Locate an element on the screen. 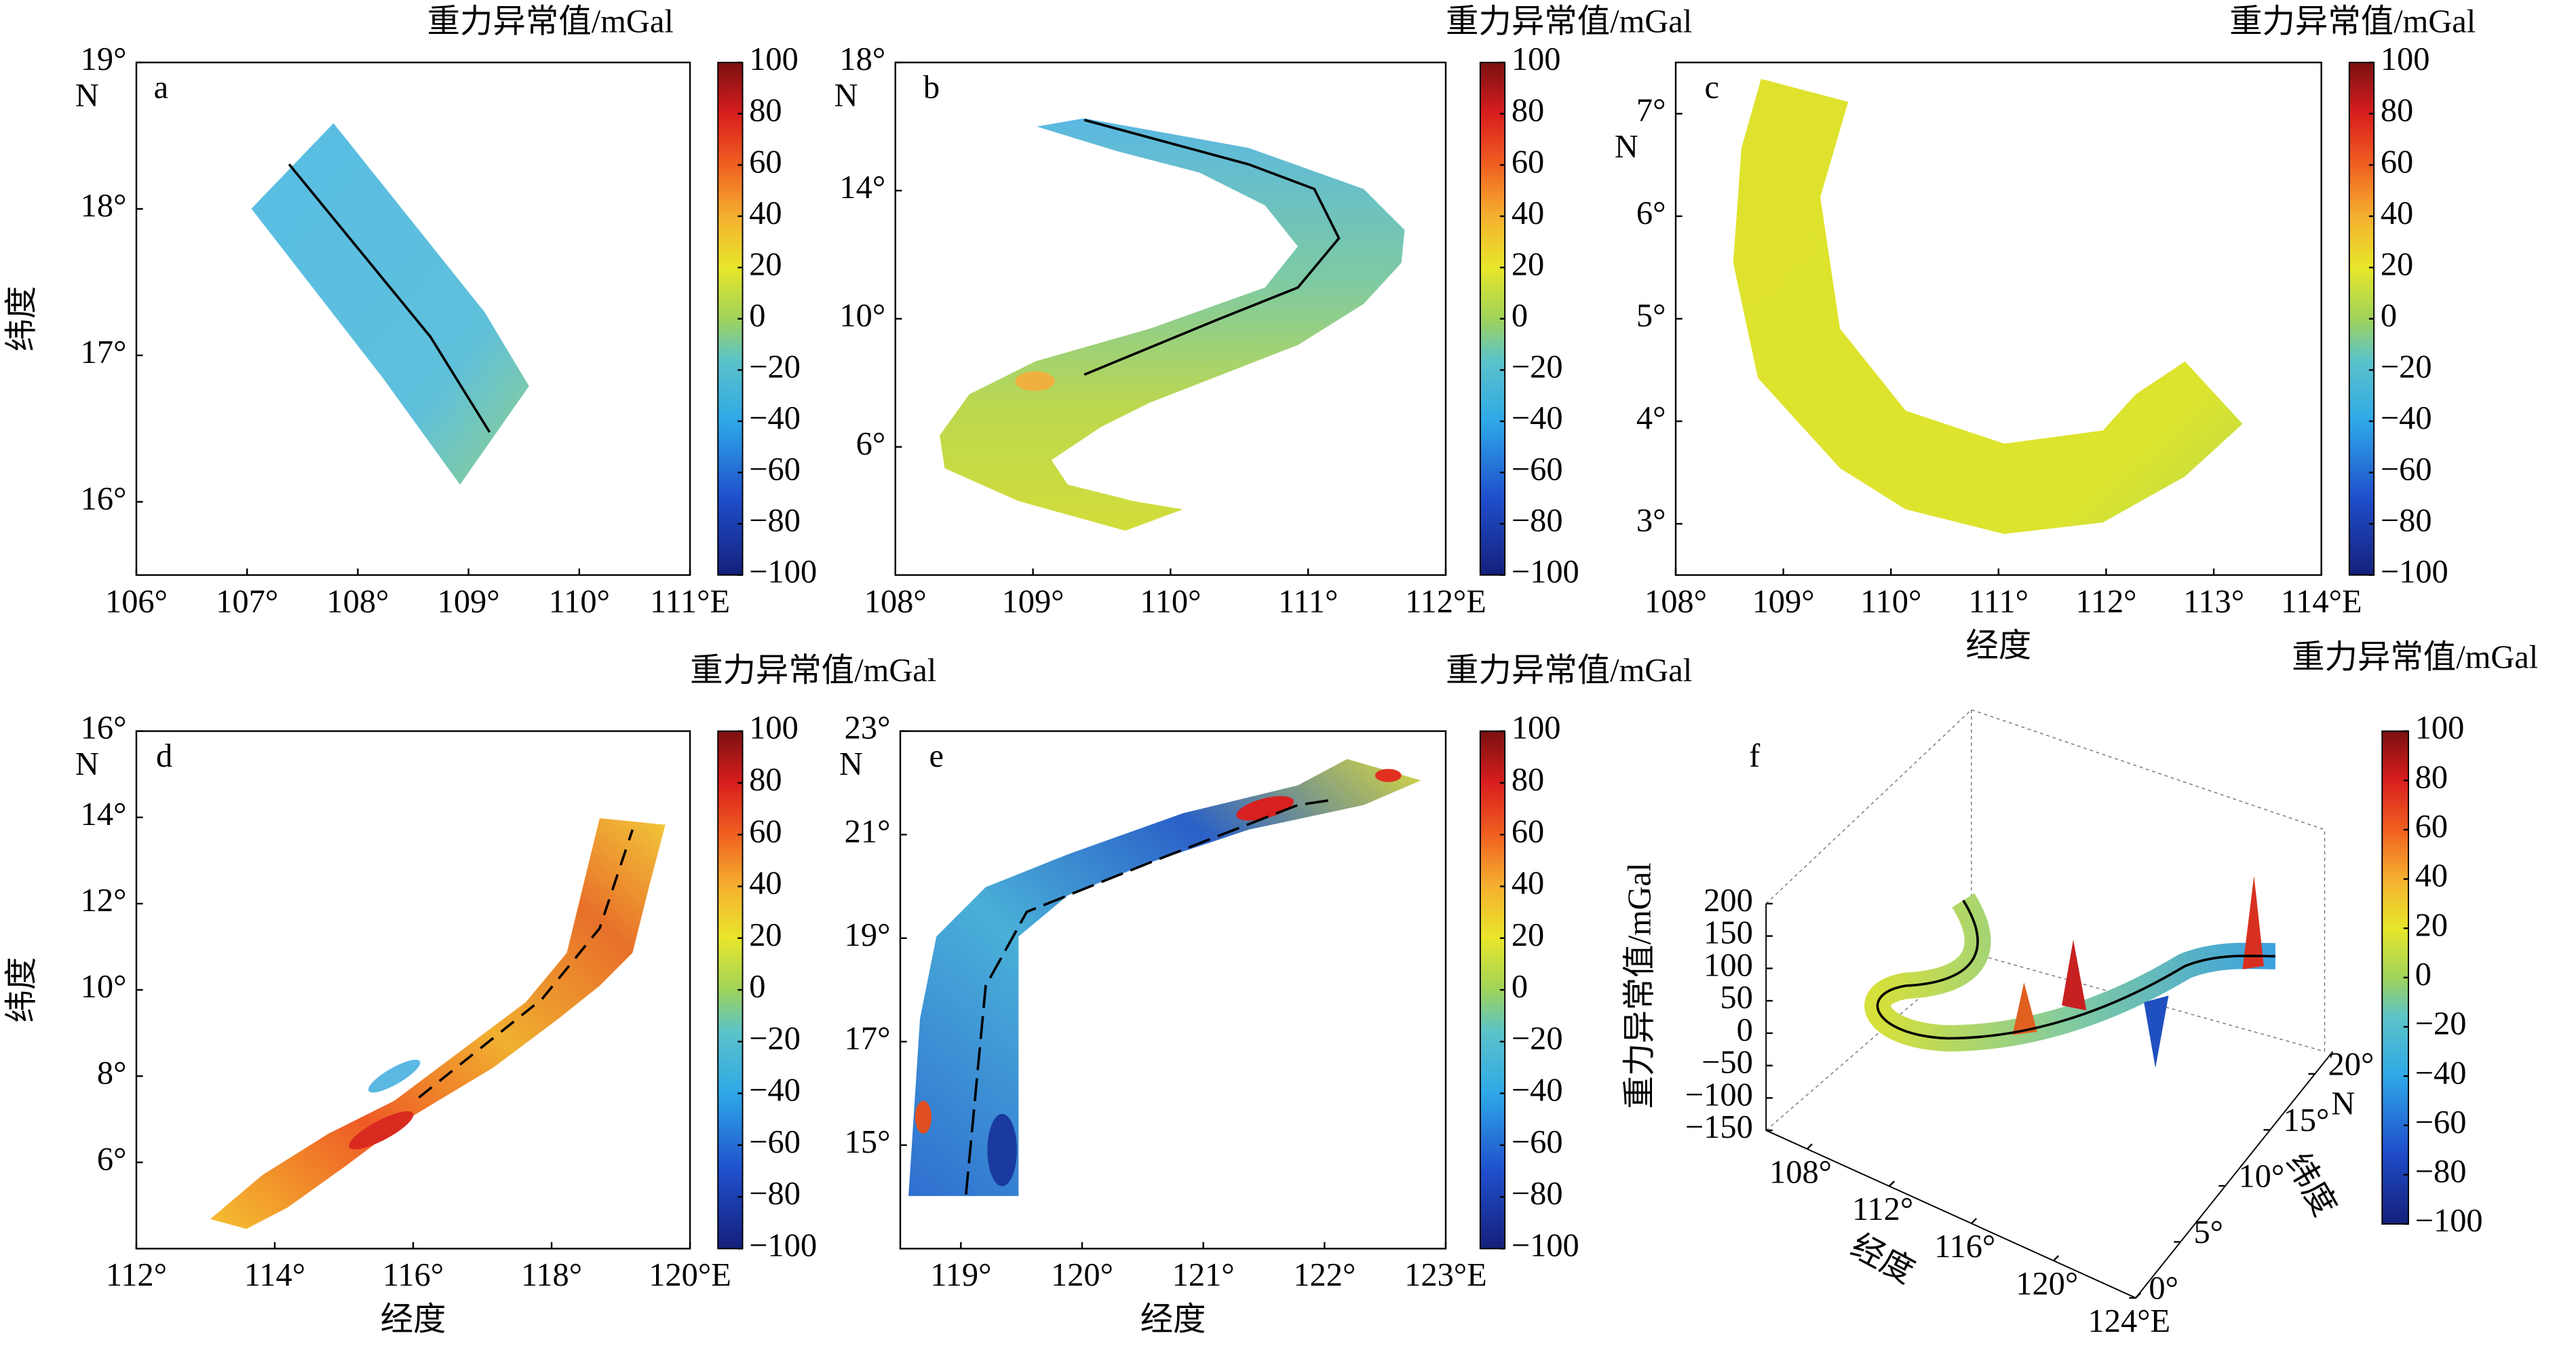 The height and width of the screenshot is (1363, 2576). z-tick-label: 200 is located at coordinates (1728, 901).